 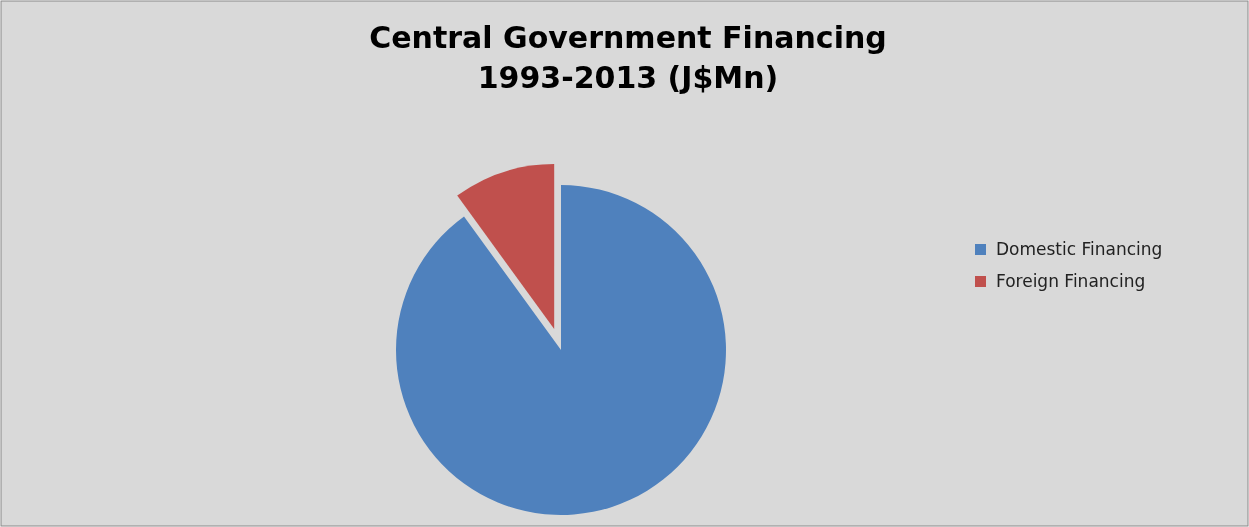 I want to click on chart-title: Central Government Financing 1993-2013 (J$Mn), so click(x=628, y=57).